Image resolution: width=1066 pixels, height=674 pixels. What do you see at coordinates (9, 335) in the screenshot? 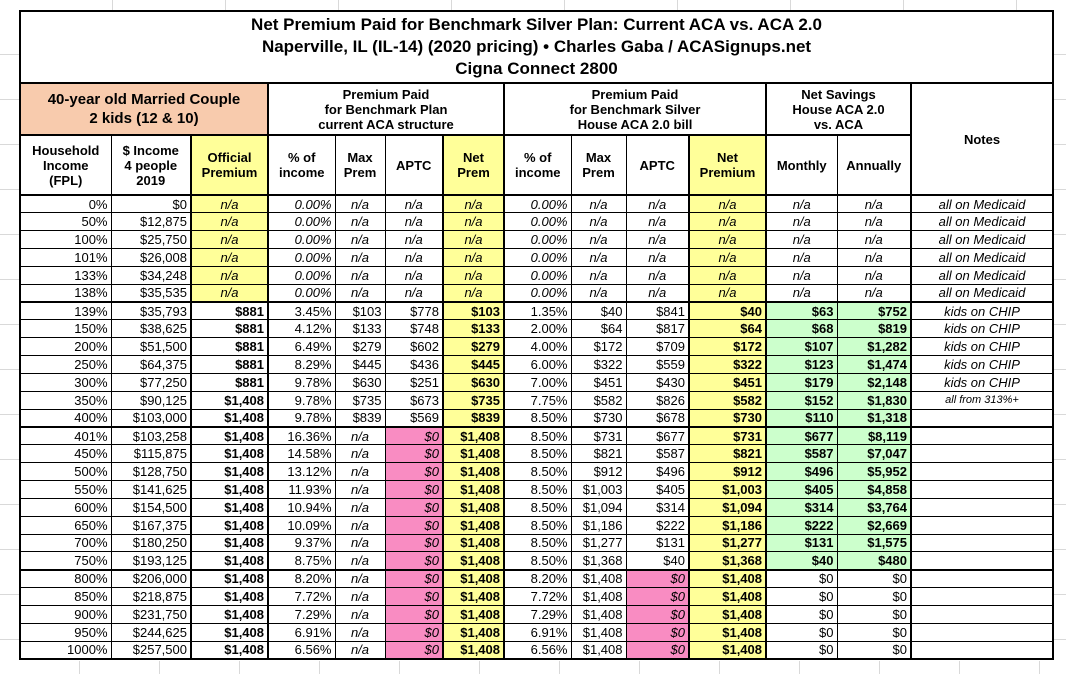
I see `grid-margin-left` at bounding box center [9, 335].